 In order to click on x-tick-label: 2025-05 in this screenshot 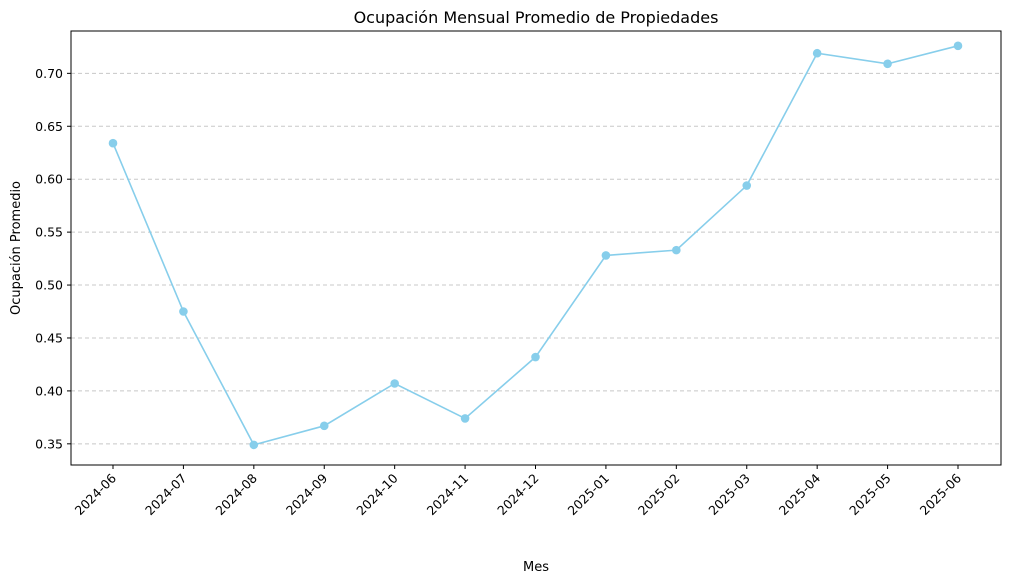, I will do `click(870, 495)`.